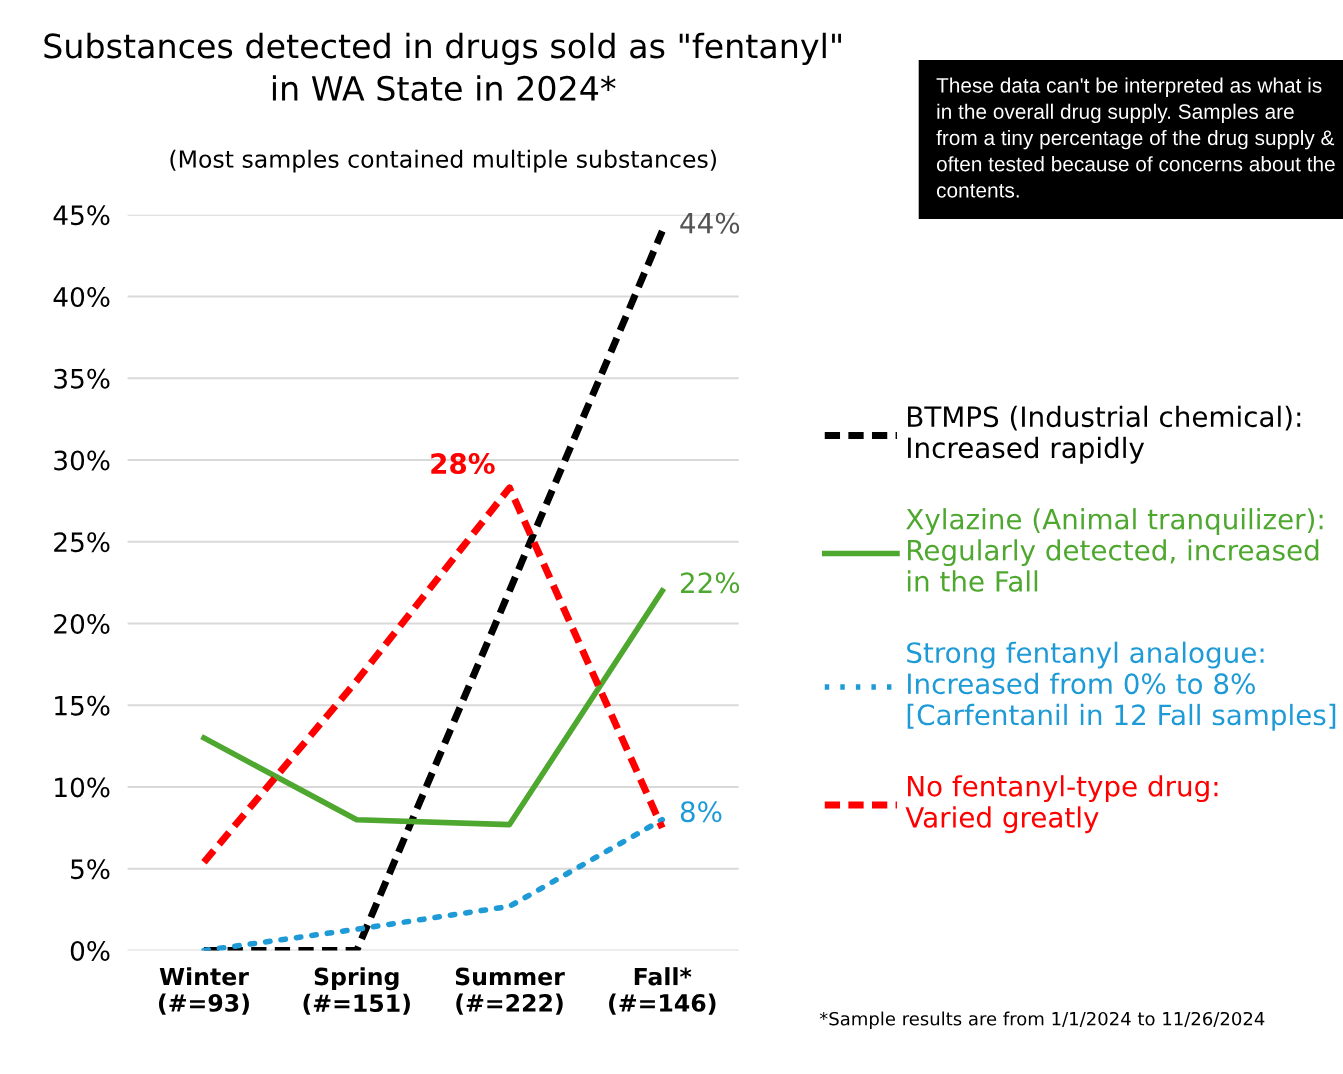  Describe the element at coordinates (701, 812) in the screenshot. I see `data-label: 8%` at that location.